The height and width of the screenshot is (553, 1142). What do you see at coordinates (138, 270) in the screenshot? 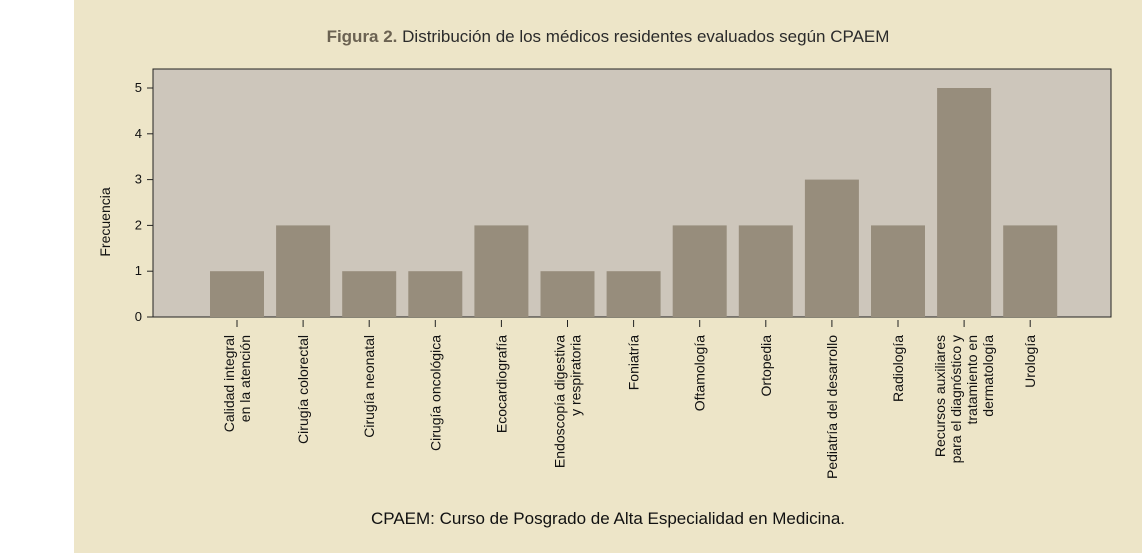
I see `y-tick-label: 1` at bounding box center [138, 270].